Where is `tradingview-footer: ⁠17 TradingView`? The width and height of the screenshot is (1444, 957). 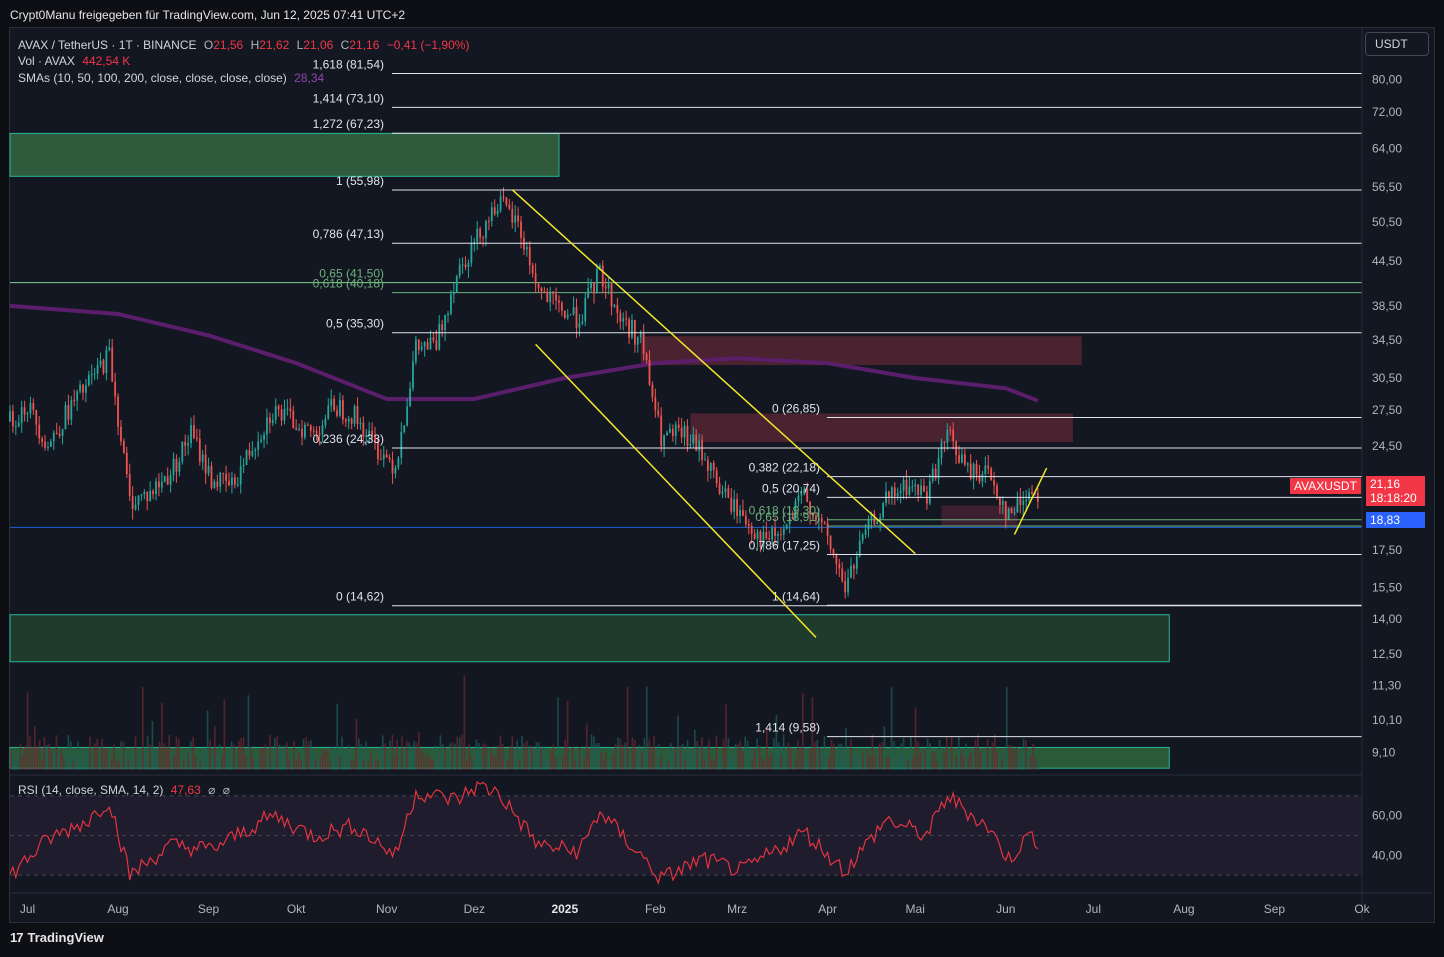 tradingview-footer: ⁠17 TradingView is located at coordinates (57, 937).